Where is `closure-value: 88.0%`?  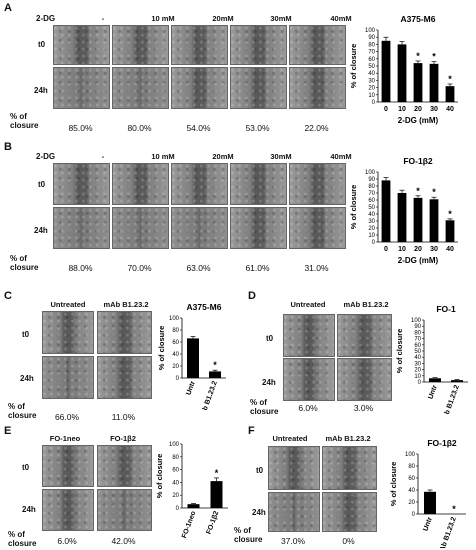
closure-value: 88.0% is located at coordinates (80, 268).